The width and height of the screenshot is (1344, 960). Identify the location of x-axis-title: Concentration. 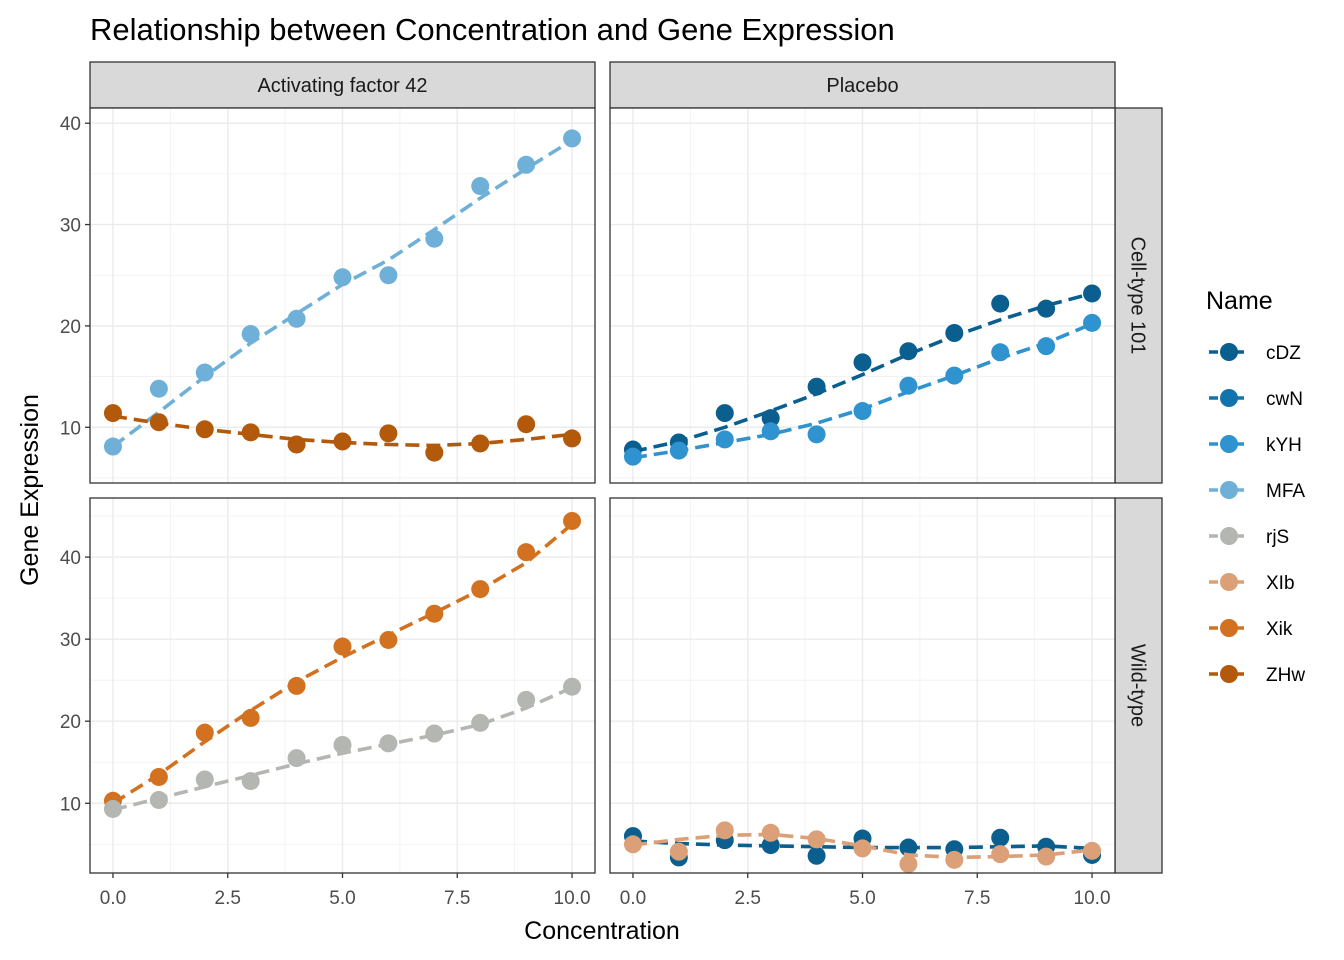
(602, 931).